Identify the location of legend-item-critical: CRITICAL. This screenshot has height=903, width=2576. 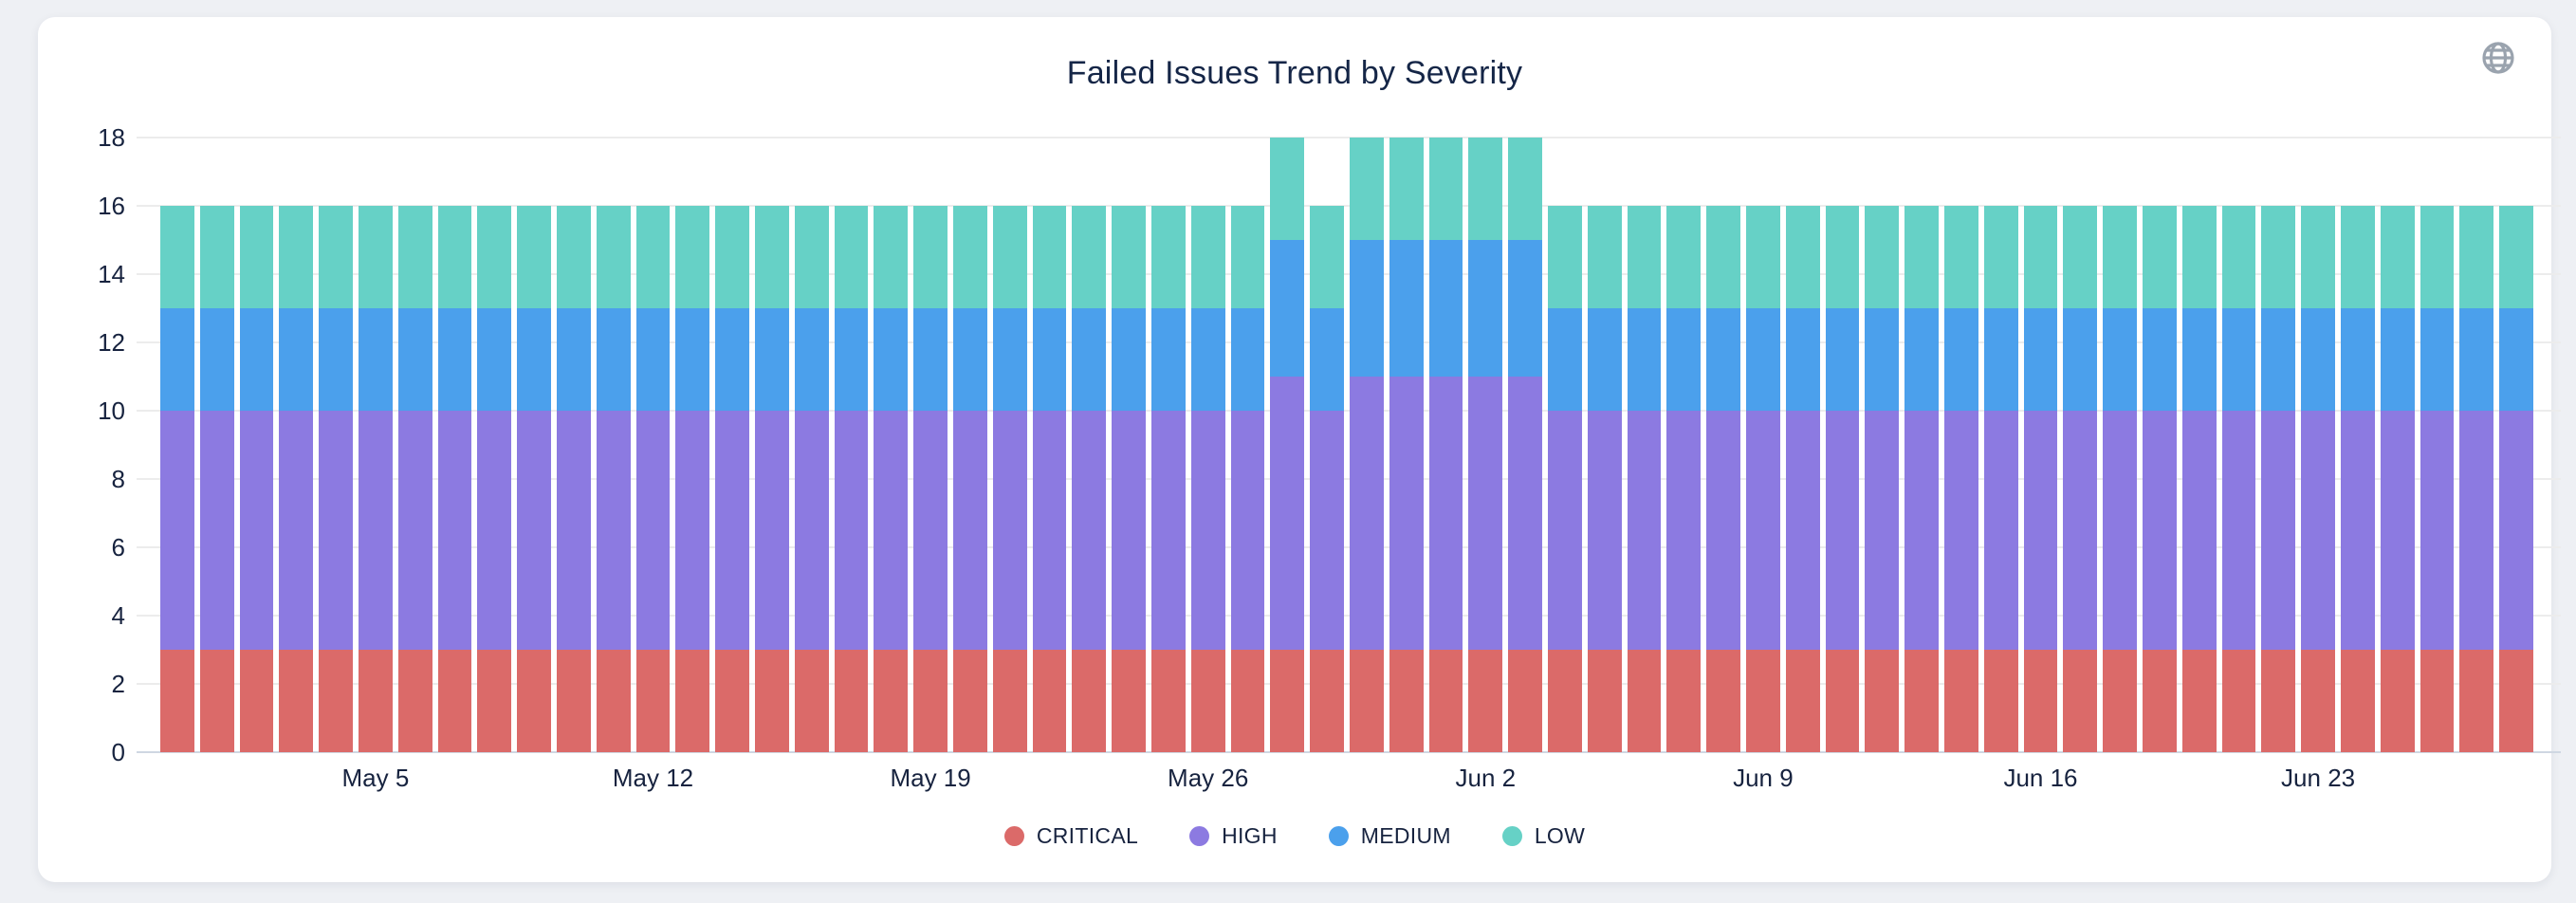
(1070, 836).